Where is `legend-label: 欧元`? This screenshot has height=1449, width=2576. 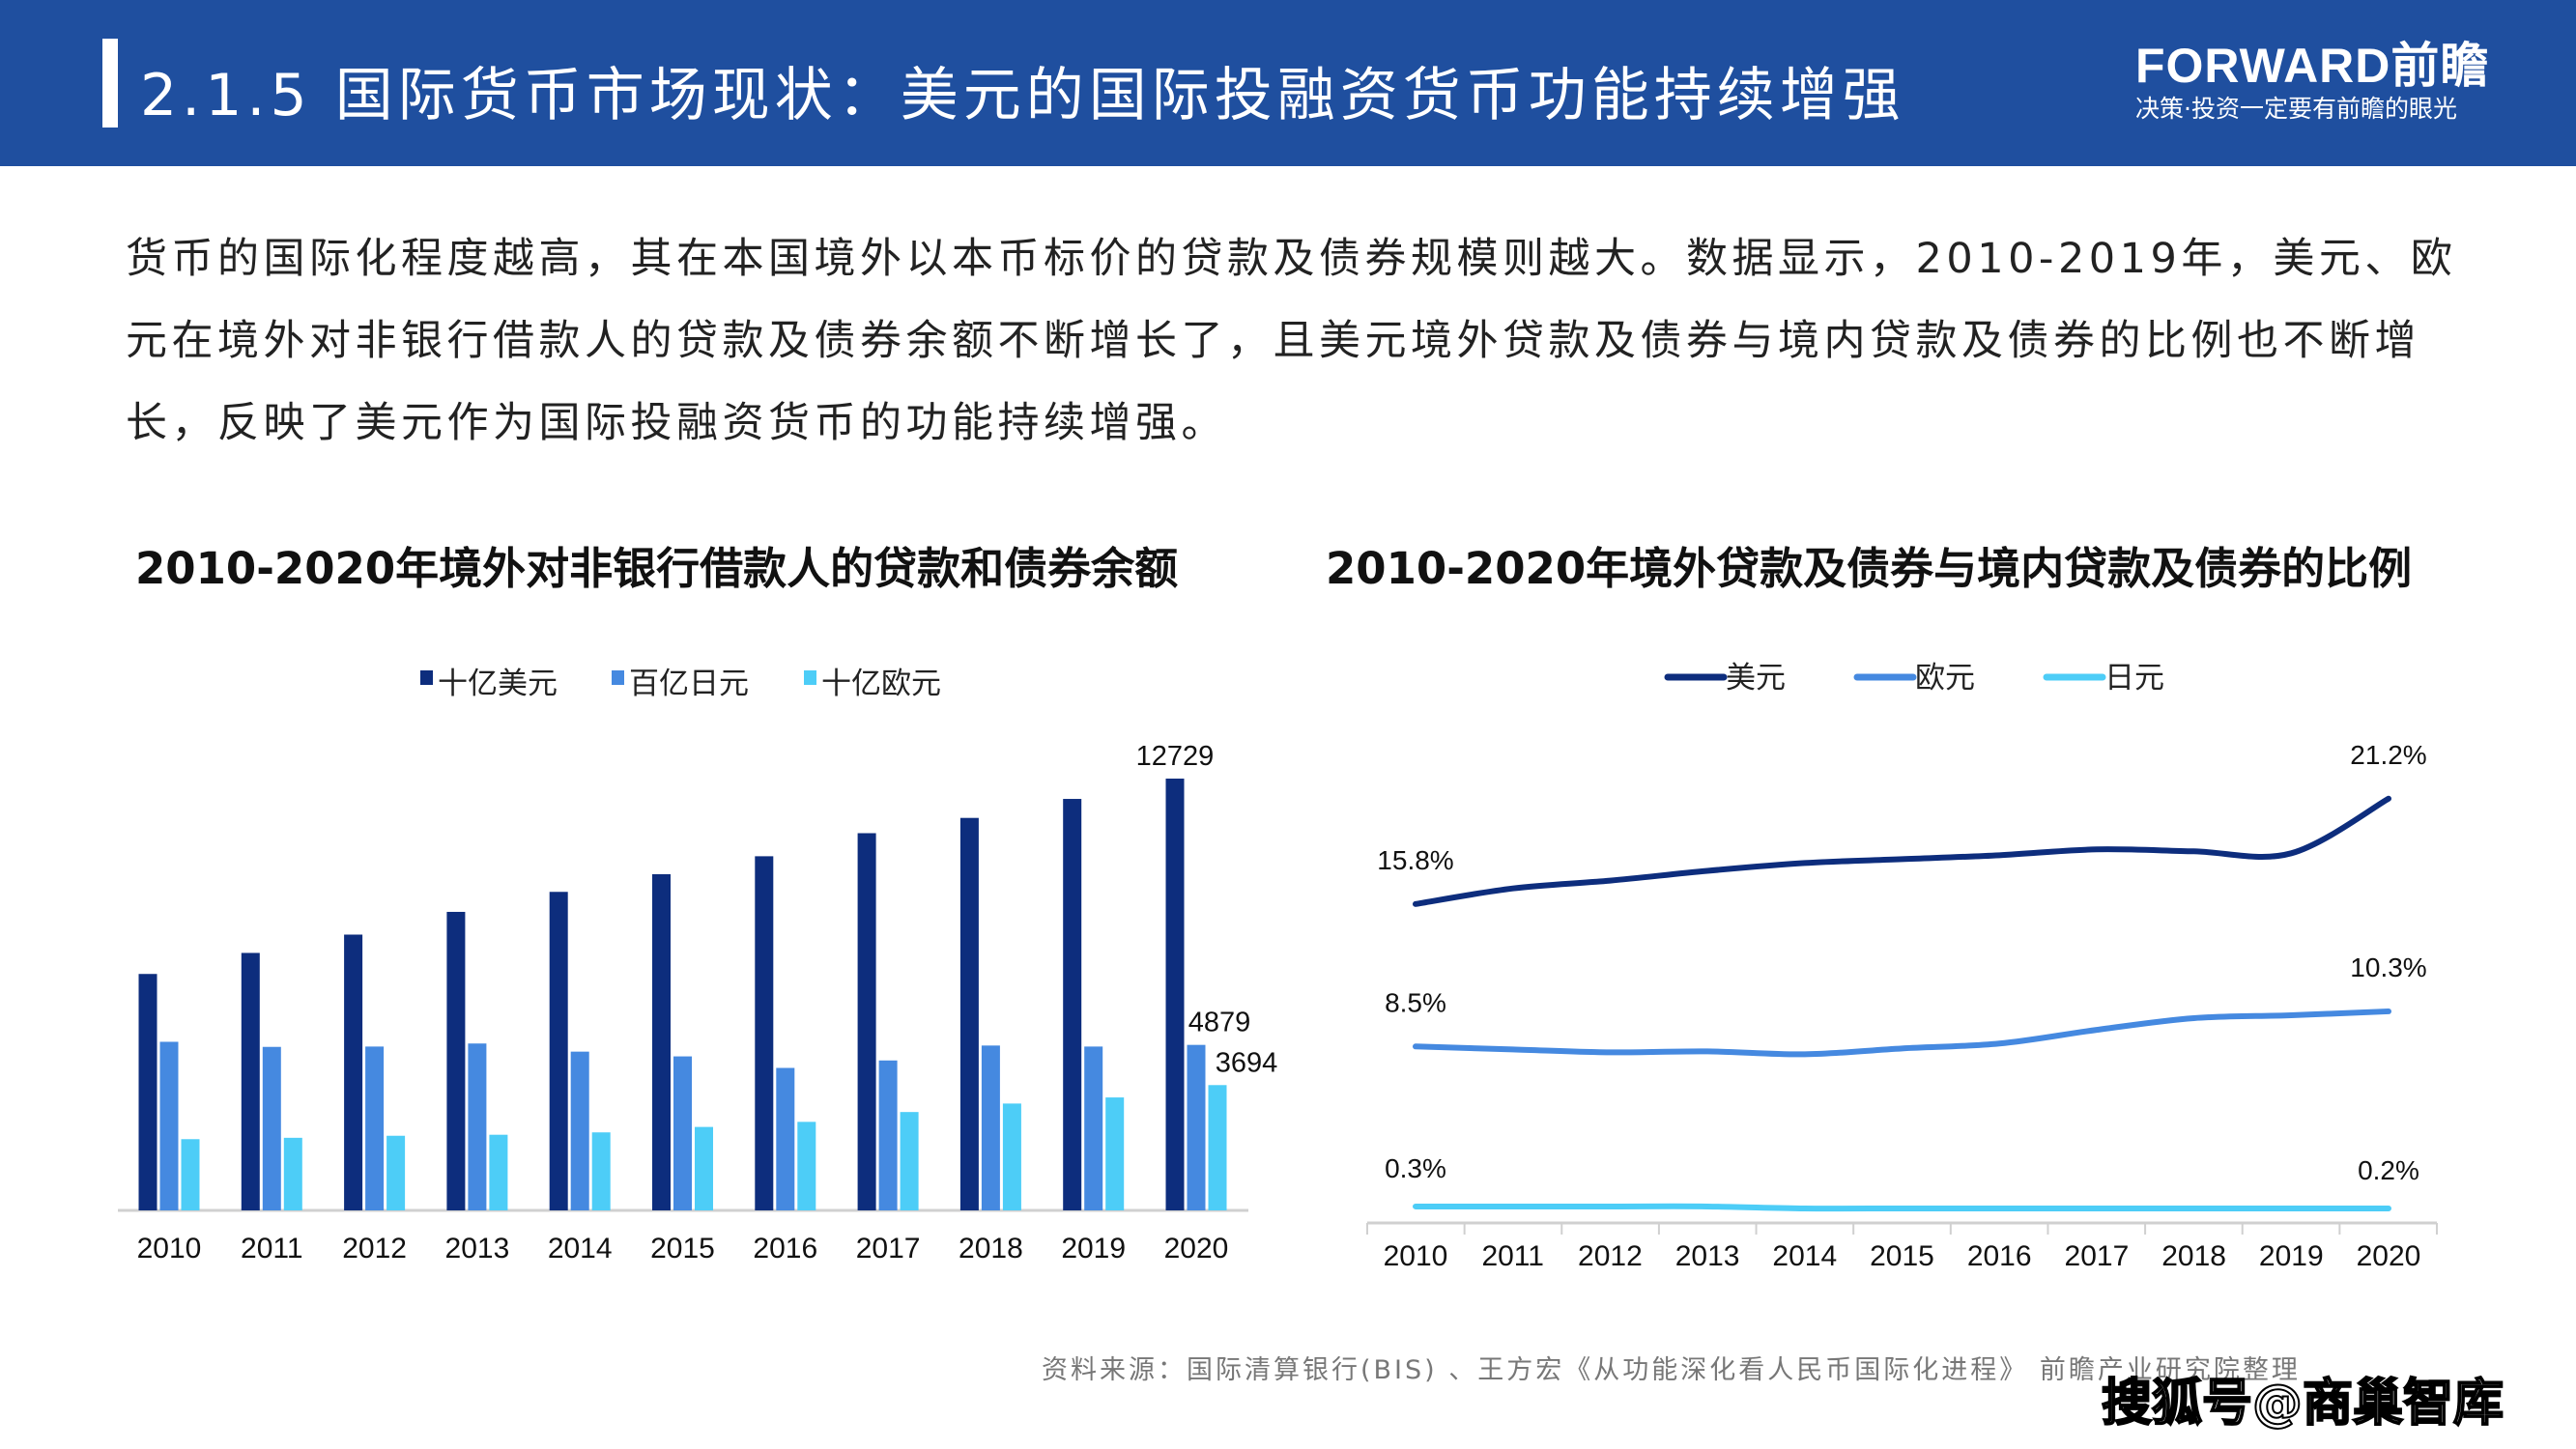
legend-label: 欧元 is located at coordinates (1945, 678).